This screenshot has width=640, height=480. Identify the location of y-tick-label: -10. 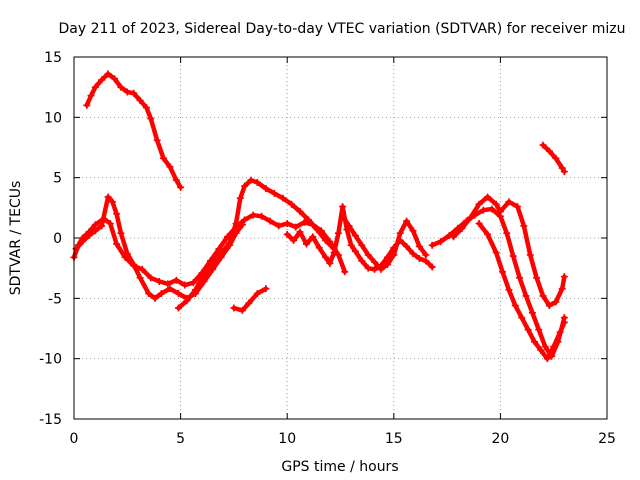
(50, 360).